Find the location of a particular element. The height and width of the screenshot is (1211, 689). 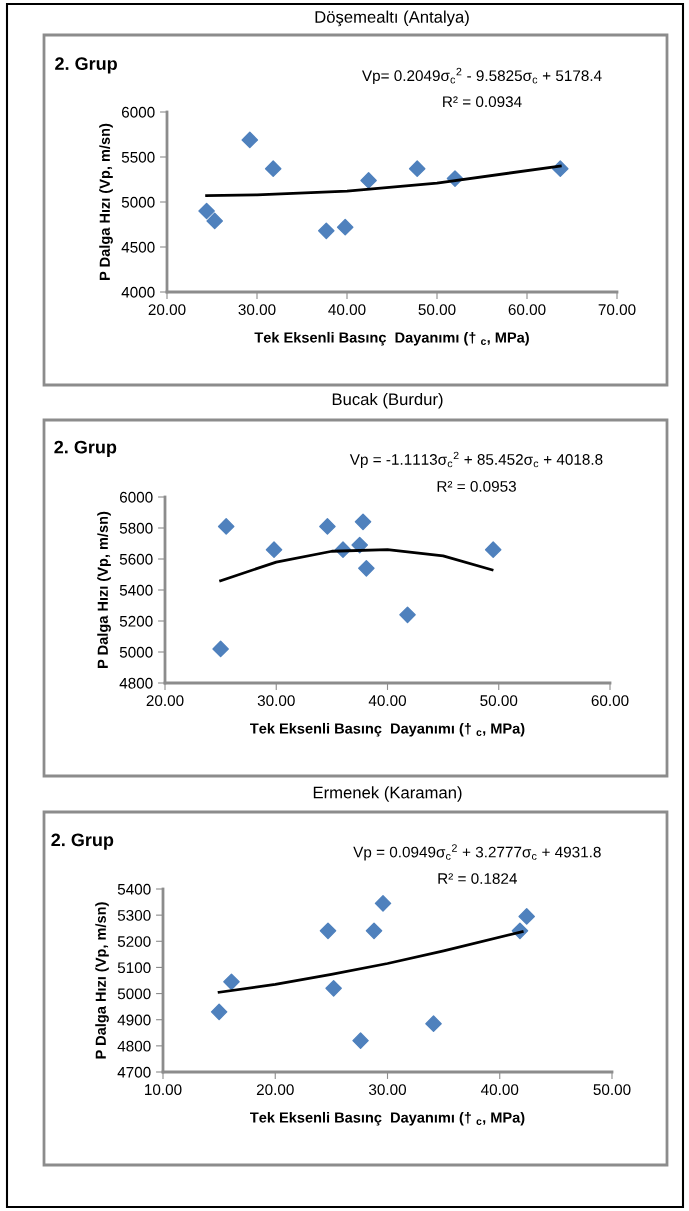

text: R² = 0.1824 is located at coordinates (477, 878).